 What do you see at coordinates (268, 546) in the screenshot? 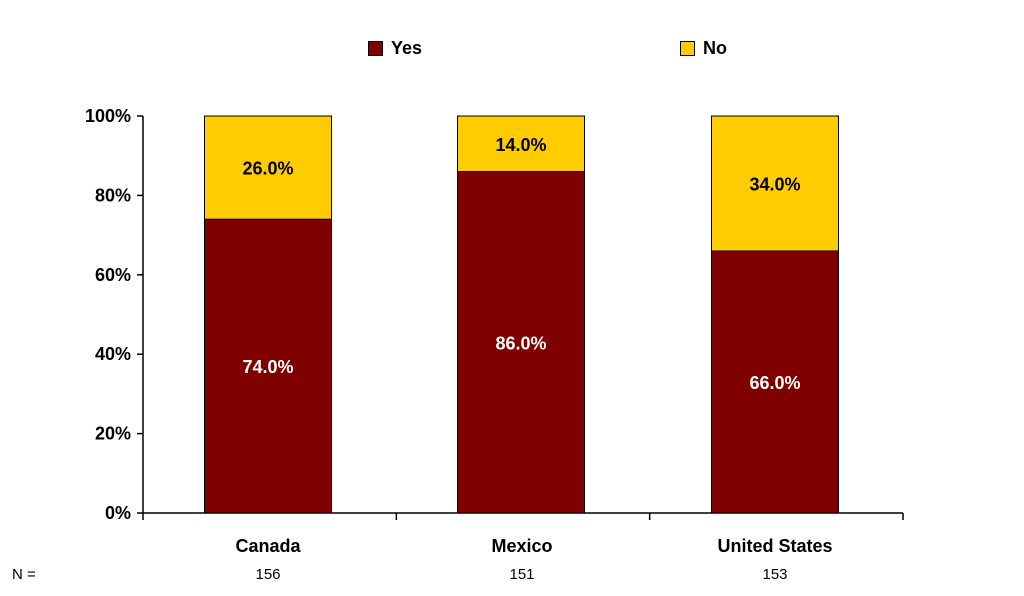
I see `category-label-canada: Canada` at bounding box center [268, 546].